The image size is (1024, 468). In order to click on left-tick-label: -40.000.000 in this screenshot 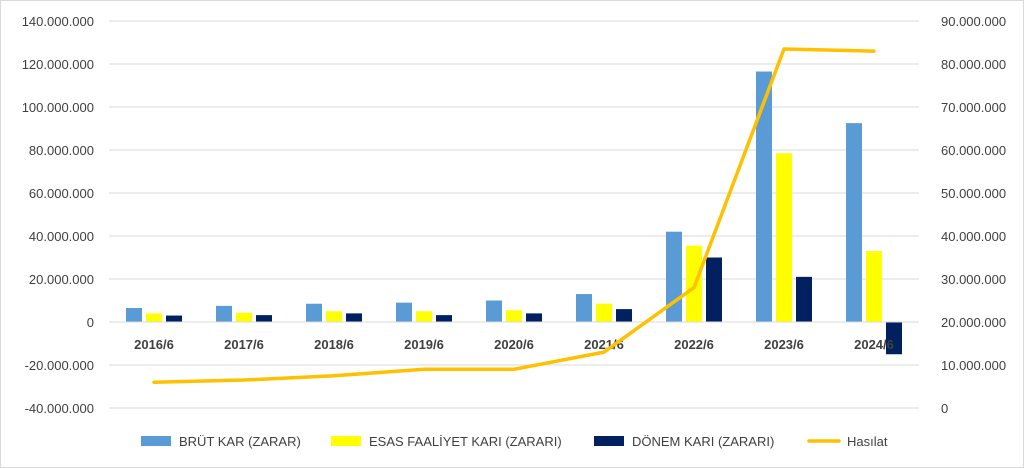, I will do `click(59, 408)`.